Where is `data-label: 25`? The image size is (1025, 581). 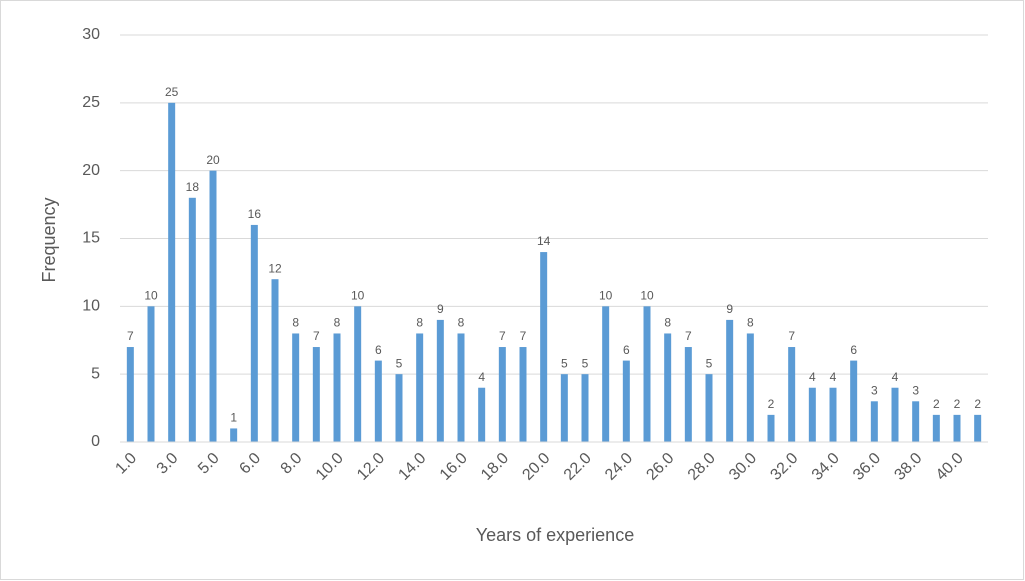
data-label: 25 is located at coordinates (172, 92).